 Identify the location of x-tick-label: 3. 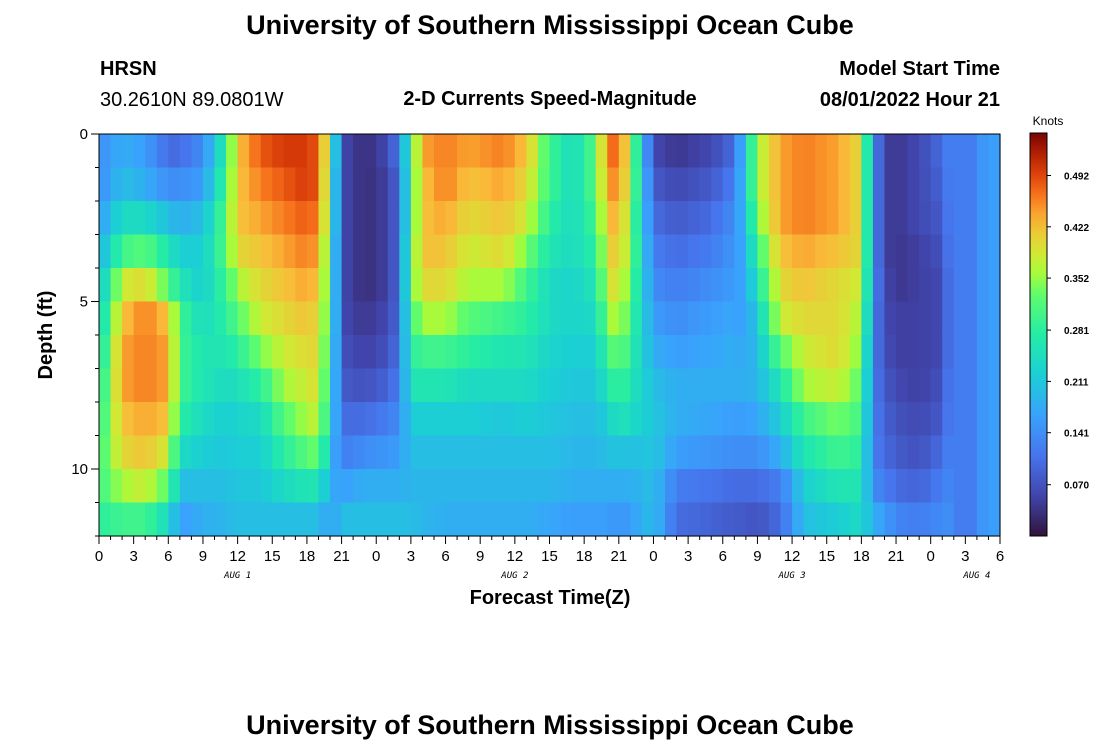
(688, 556).